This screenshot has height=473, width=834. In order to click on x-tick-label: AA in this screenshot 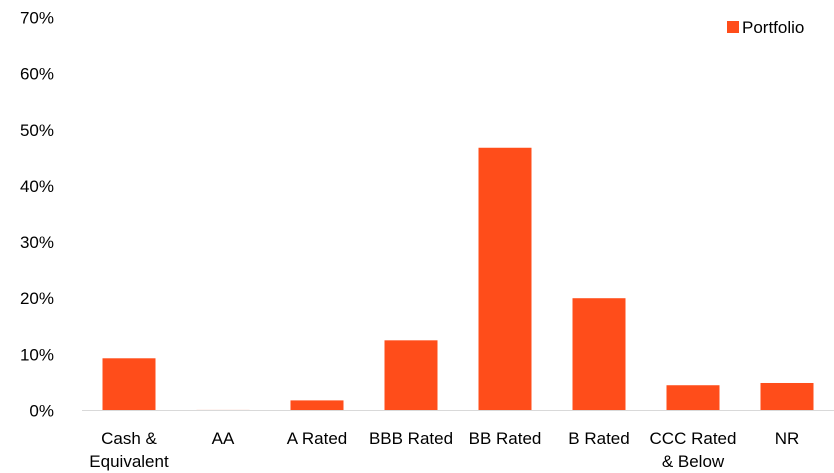, I will do `click(223, 438)`.